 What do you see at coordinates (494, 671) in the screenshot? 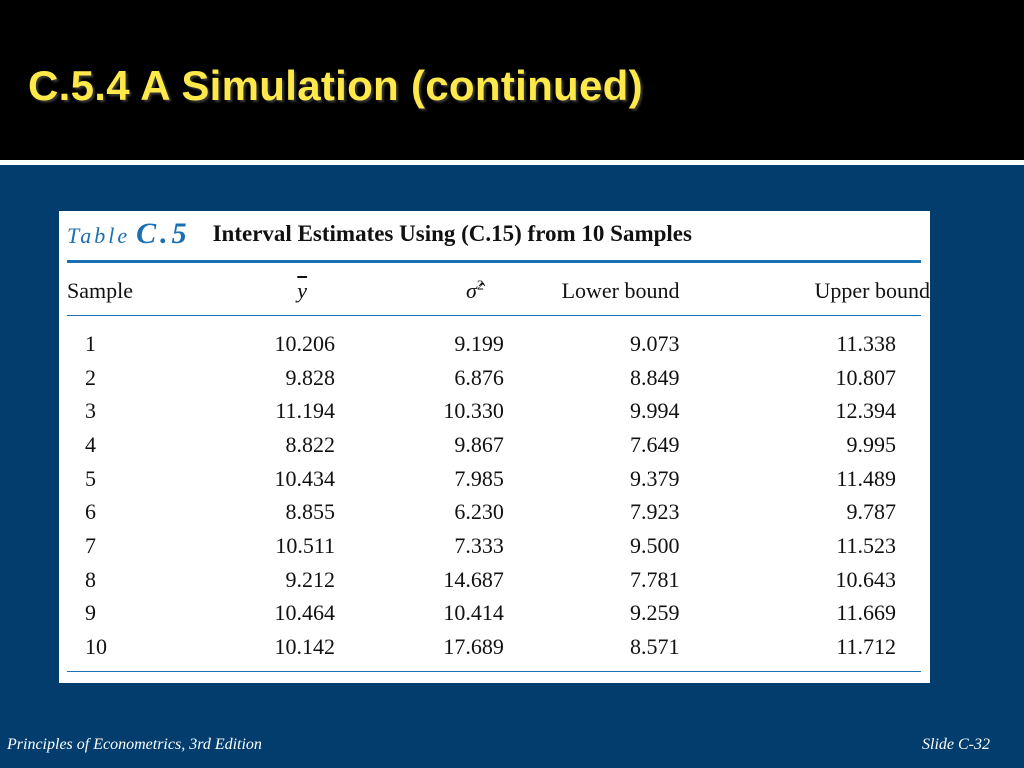
I see `table-bottom-rule` at bounding box center [494, 671].